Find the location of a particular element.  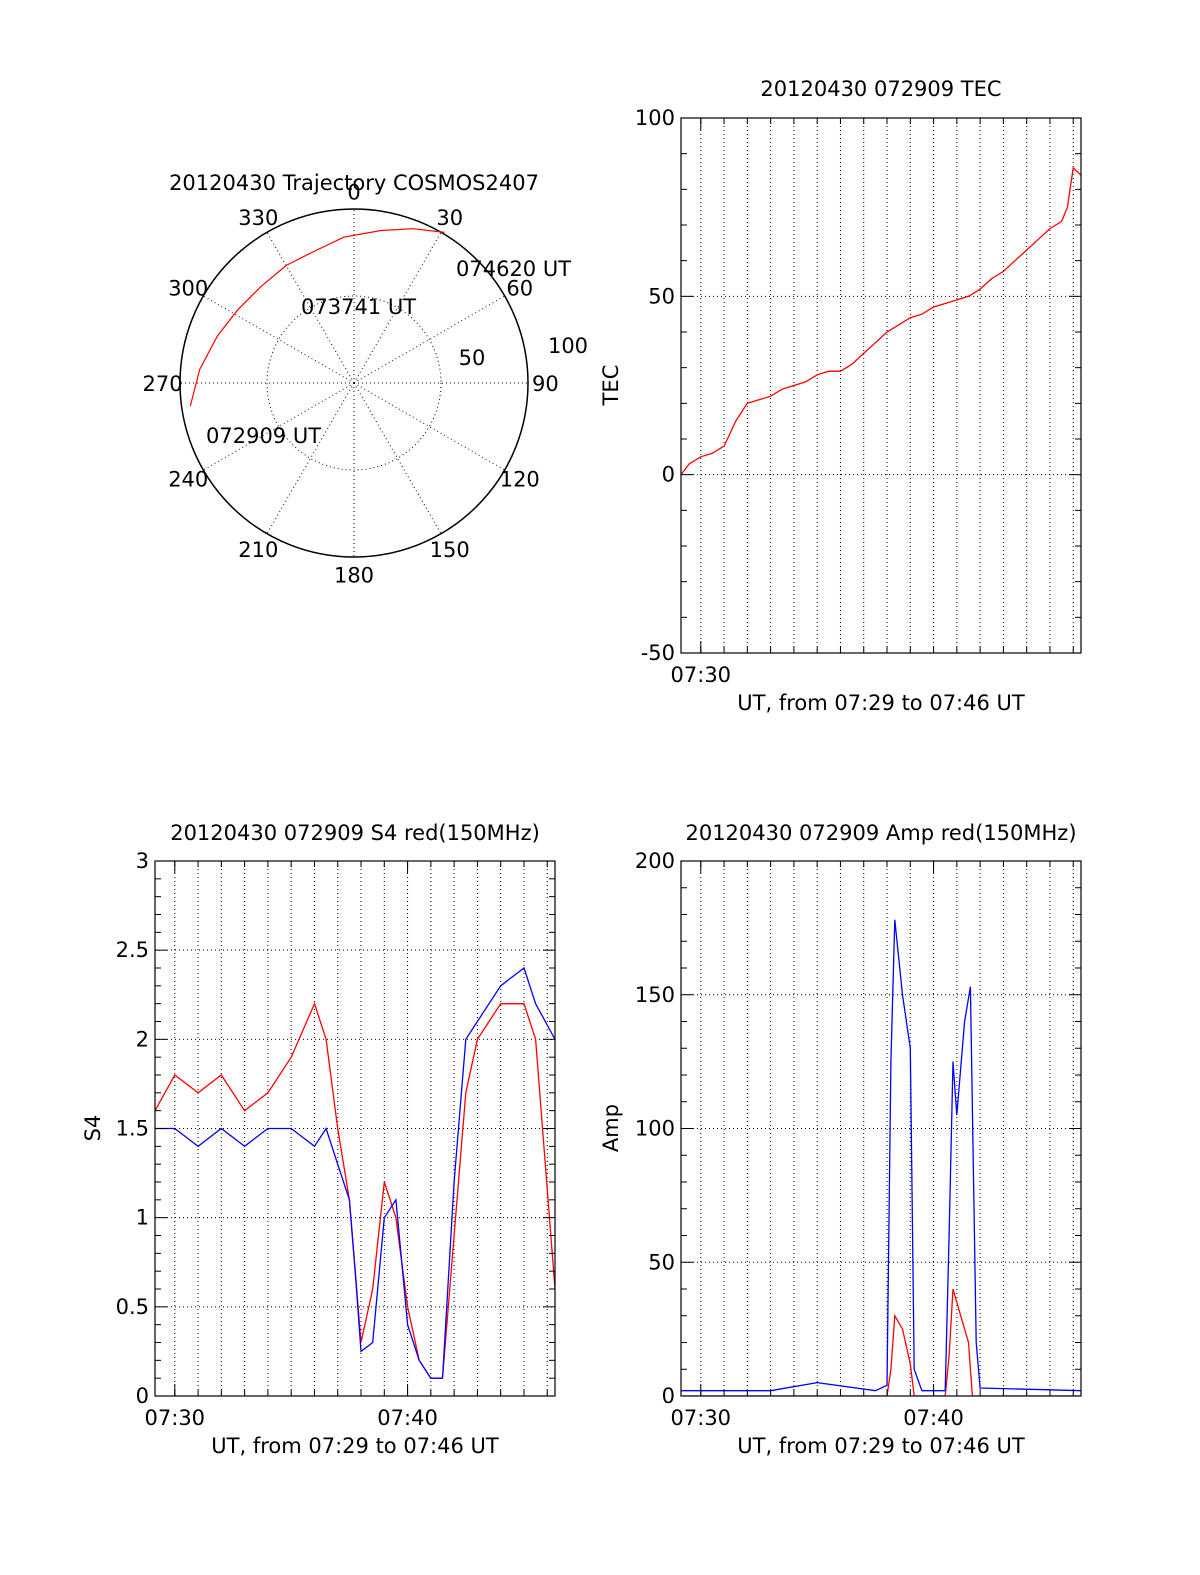

s4-series-line-red is located at coordinates (355, 1190).